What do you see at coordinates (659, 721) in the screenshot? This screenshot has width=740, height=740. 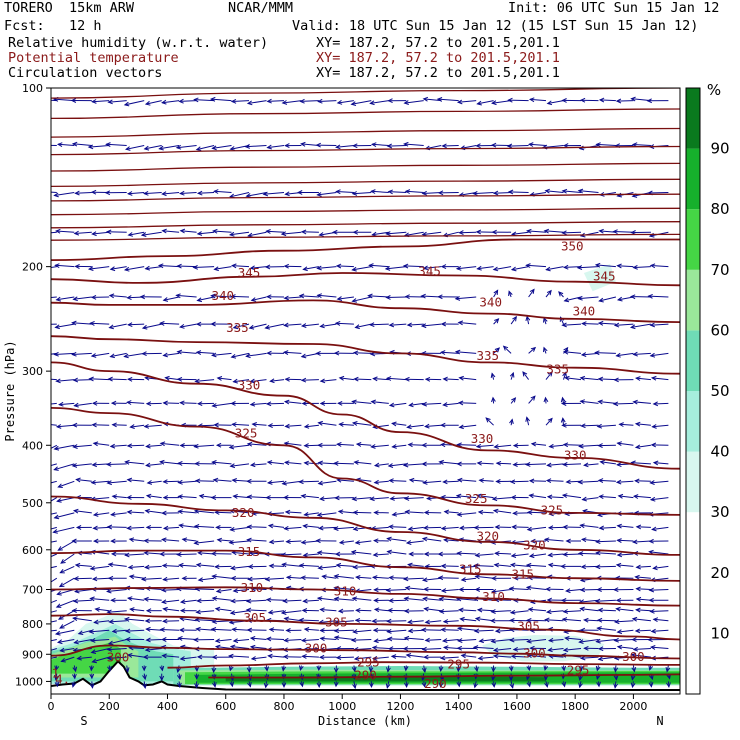 I see `x-end-right: N` at bounding box center [659, 721].